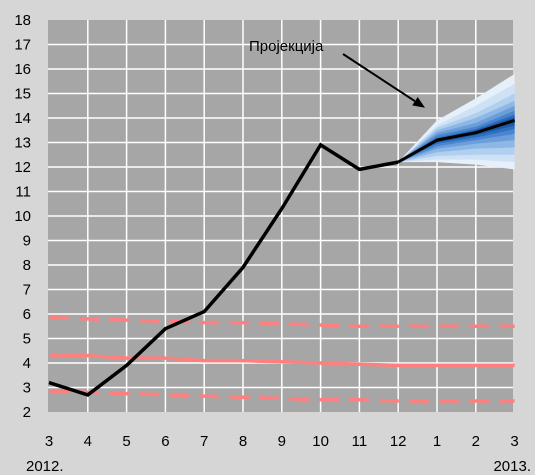 This screenshot has height=475, width=535. I want to click on target-upper-line, so click(281, 322).